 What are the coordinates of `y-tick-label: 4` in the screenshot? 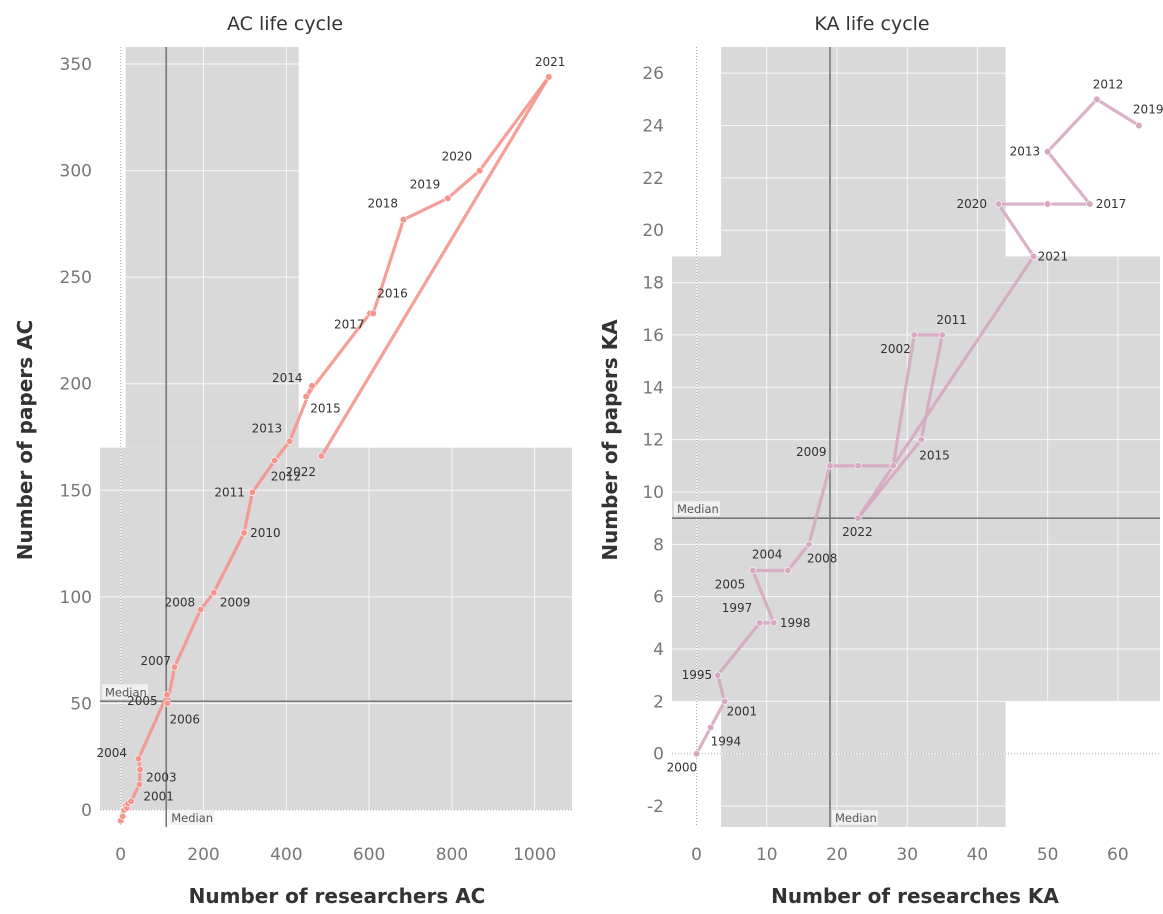 It's located at (658, 650).